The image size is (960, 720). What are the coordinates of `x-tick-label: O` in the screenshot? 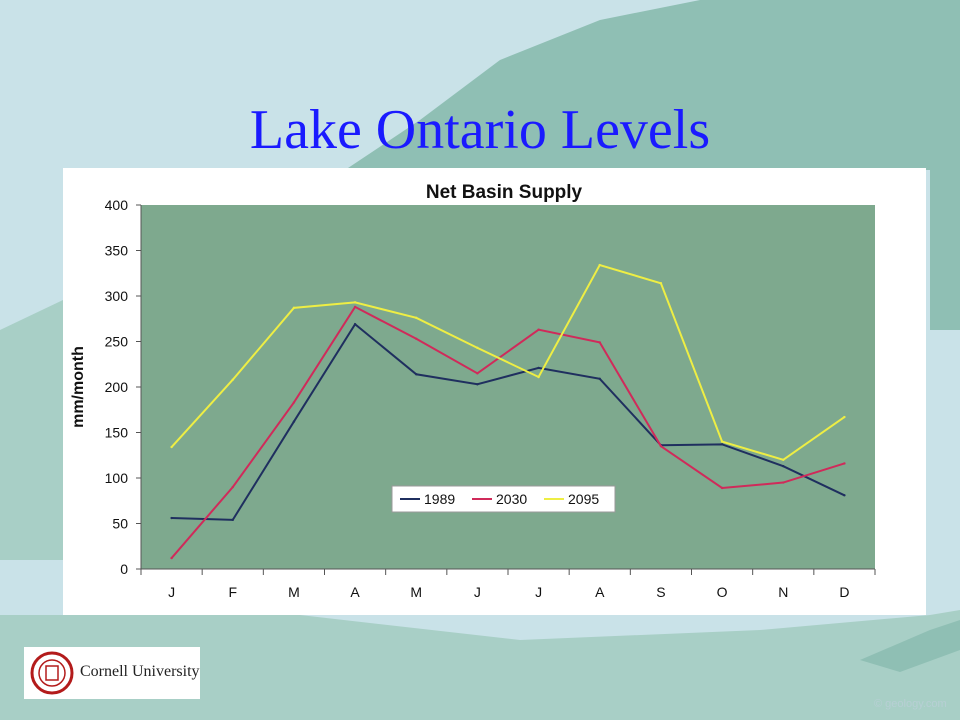 It's located at (722, 592).